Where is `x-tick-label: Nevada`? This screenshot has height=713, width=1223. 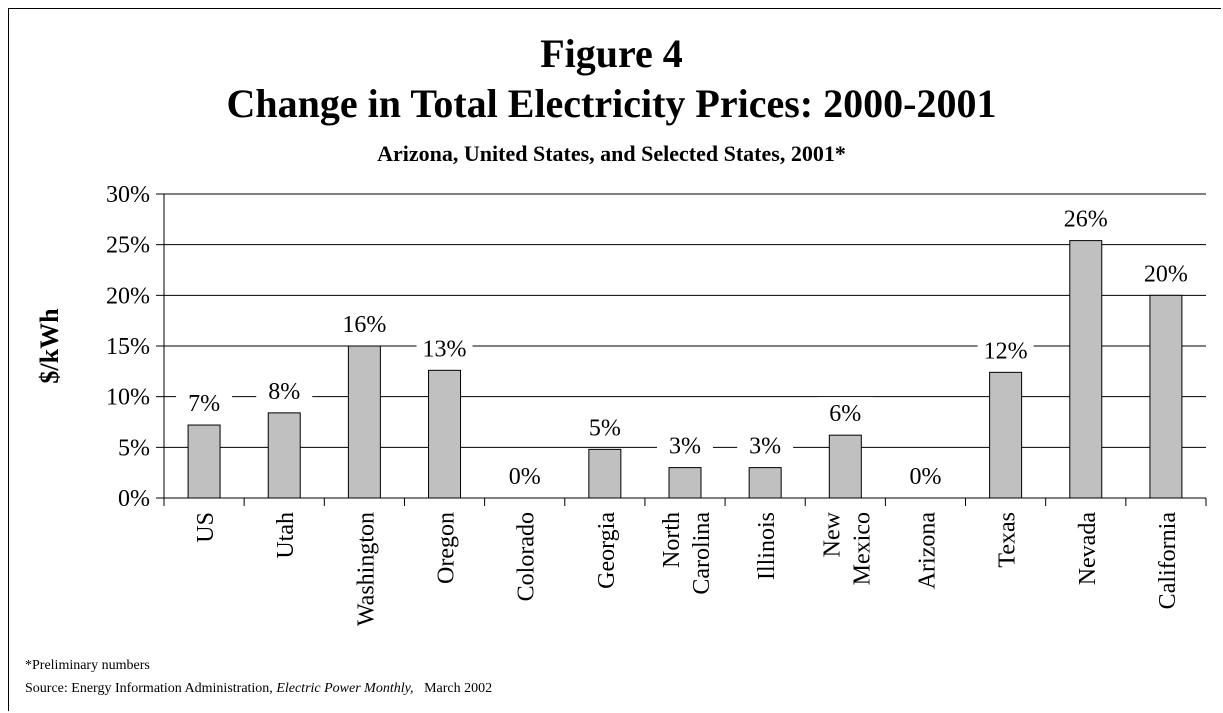 x-tick-label: Nevada is located at coordinates (1088, 549).